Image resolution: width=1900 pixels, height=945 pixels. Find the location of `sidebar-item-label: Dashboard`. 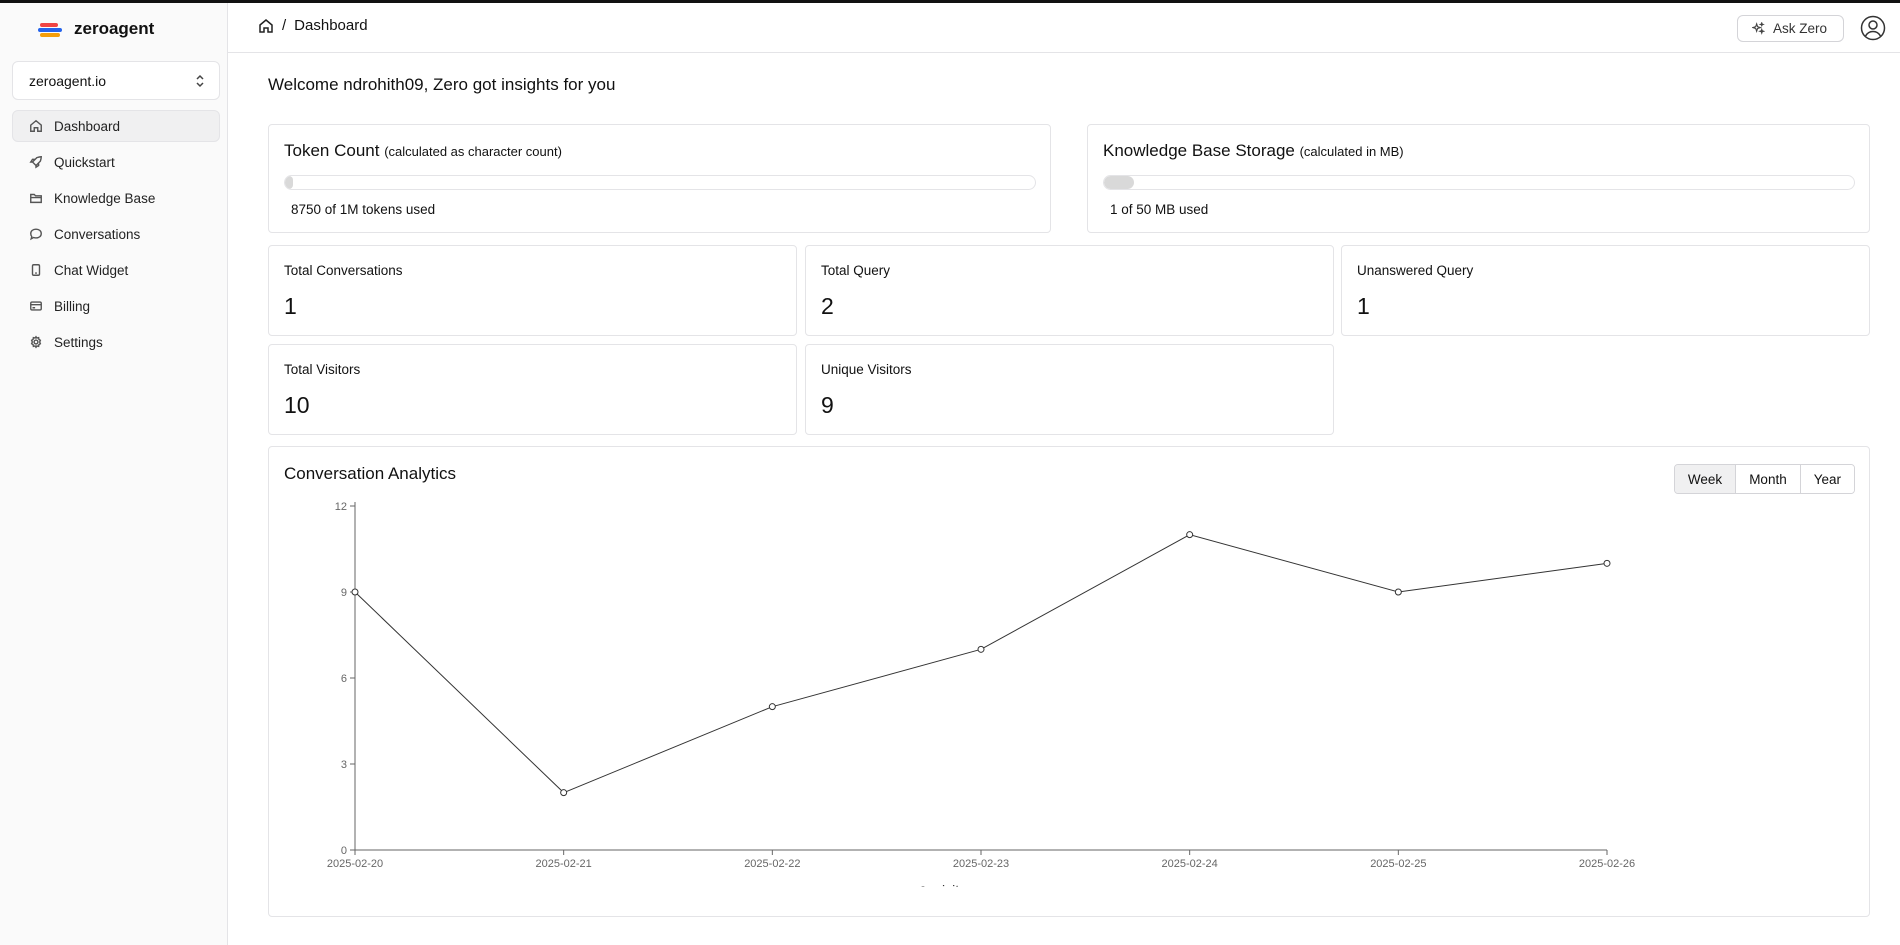

sidebar-item-label: Dashboard is located at coordinates (87, 126).